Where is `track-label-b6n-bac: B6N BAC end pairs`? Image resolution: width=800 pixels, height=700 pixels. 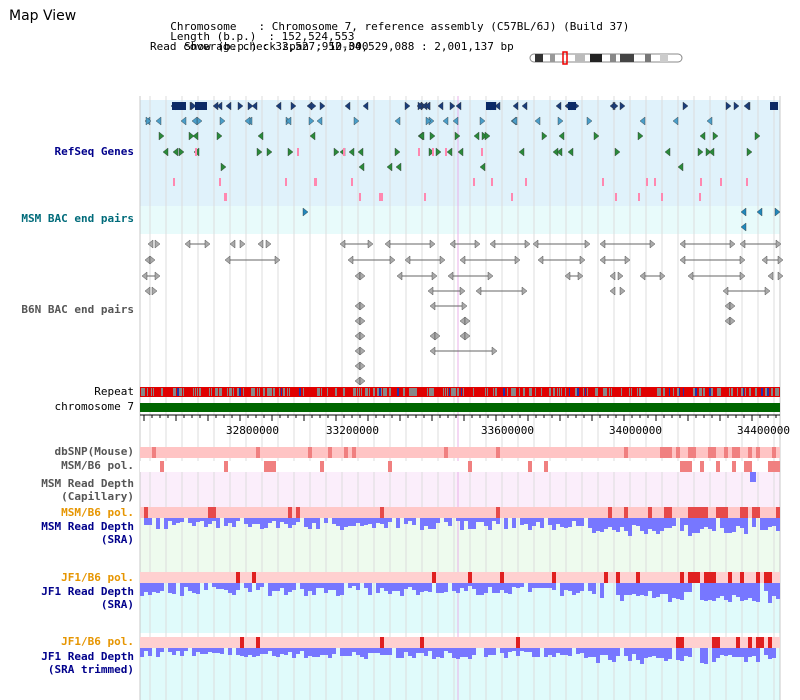
track-label-b6n-bac: B6N BAC end pairs is located at coordinates (77, 309).